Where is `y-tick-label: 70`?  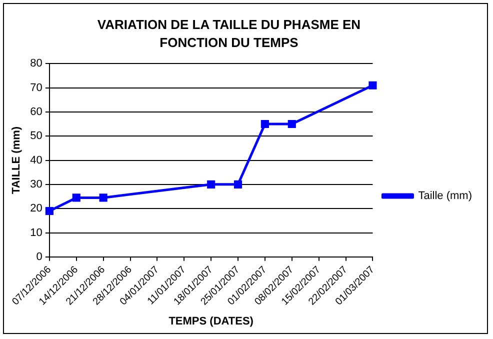
y-tick-label: 70 is located at coordinates (36, 88).